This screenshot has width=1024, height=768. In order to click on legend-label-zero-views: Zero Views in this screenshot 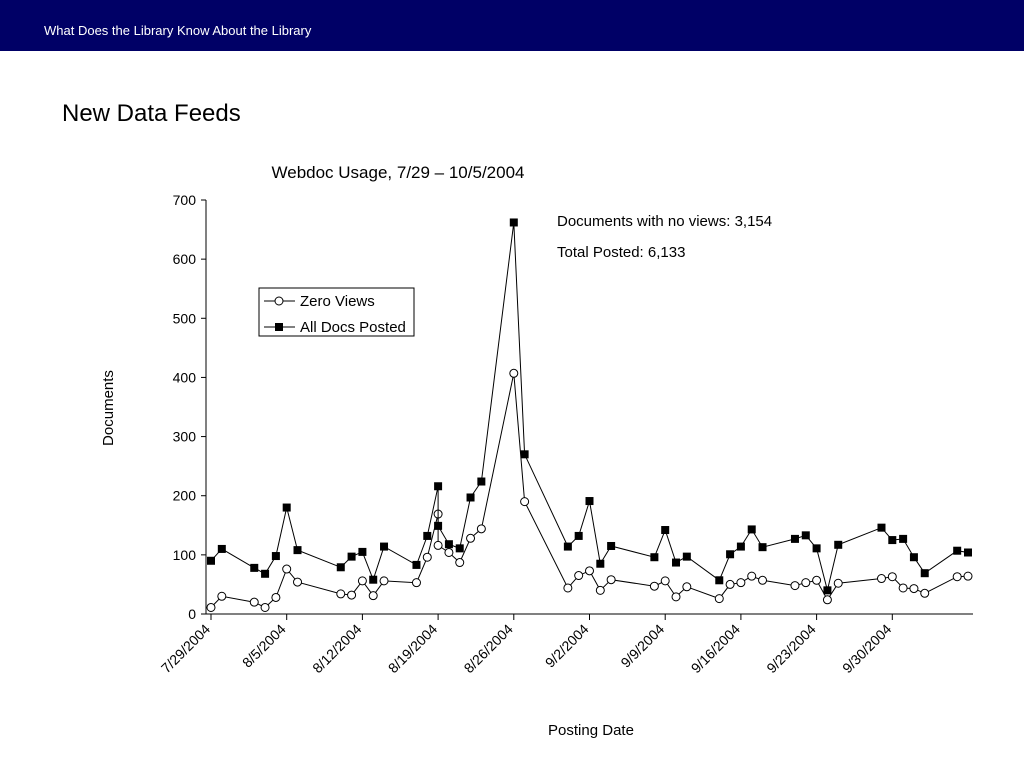, I will do `click(337, 301)`.